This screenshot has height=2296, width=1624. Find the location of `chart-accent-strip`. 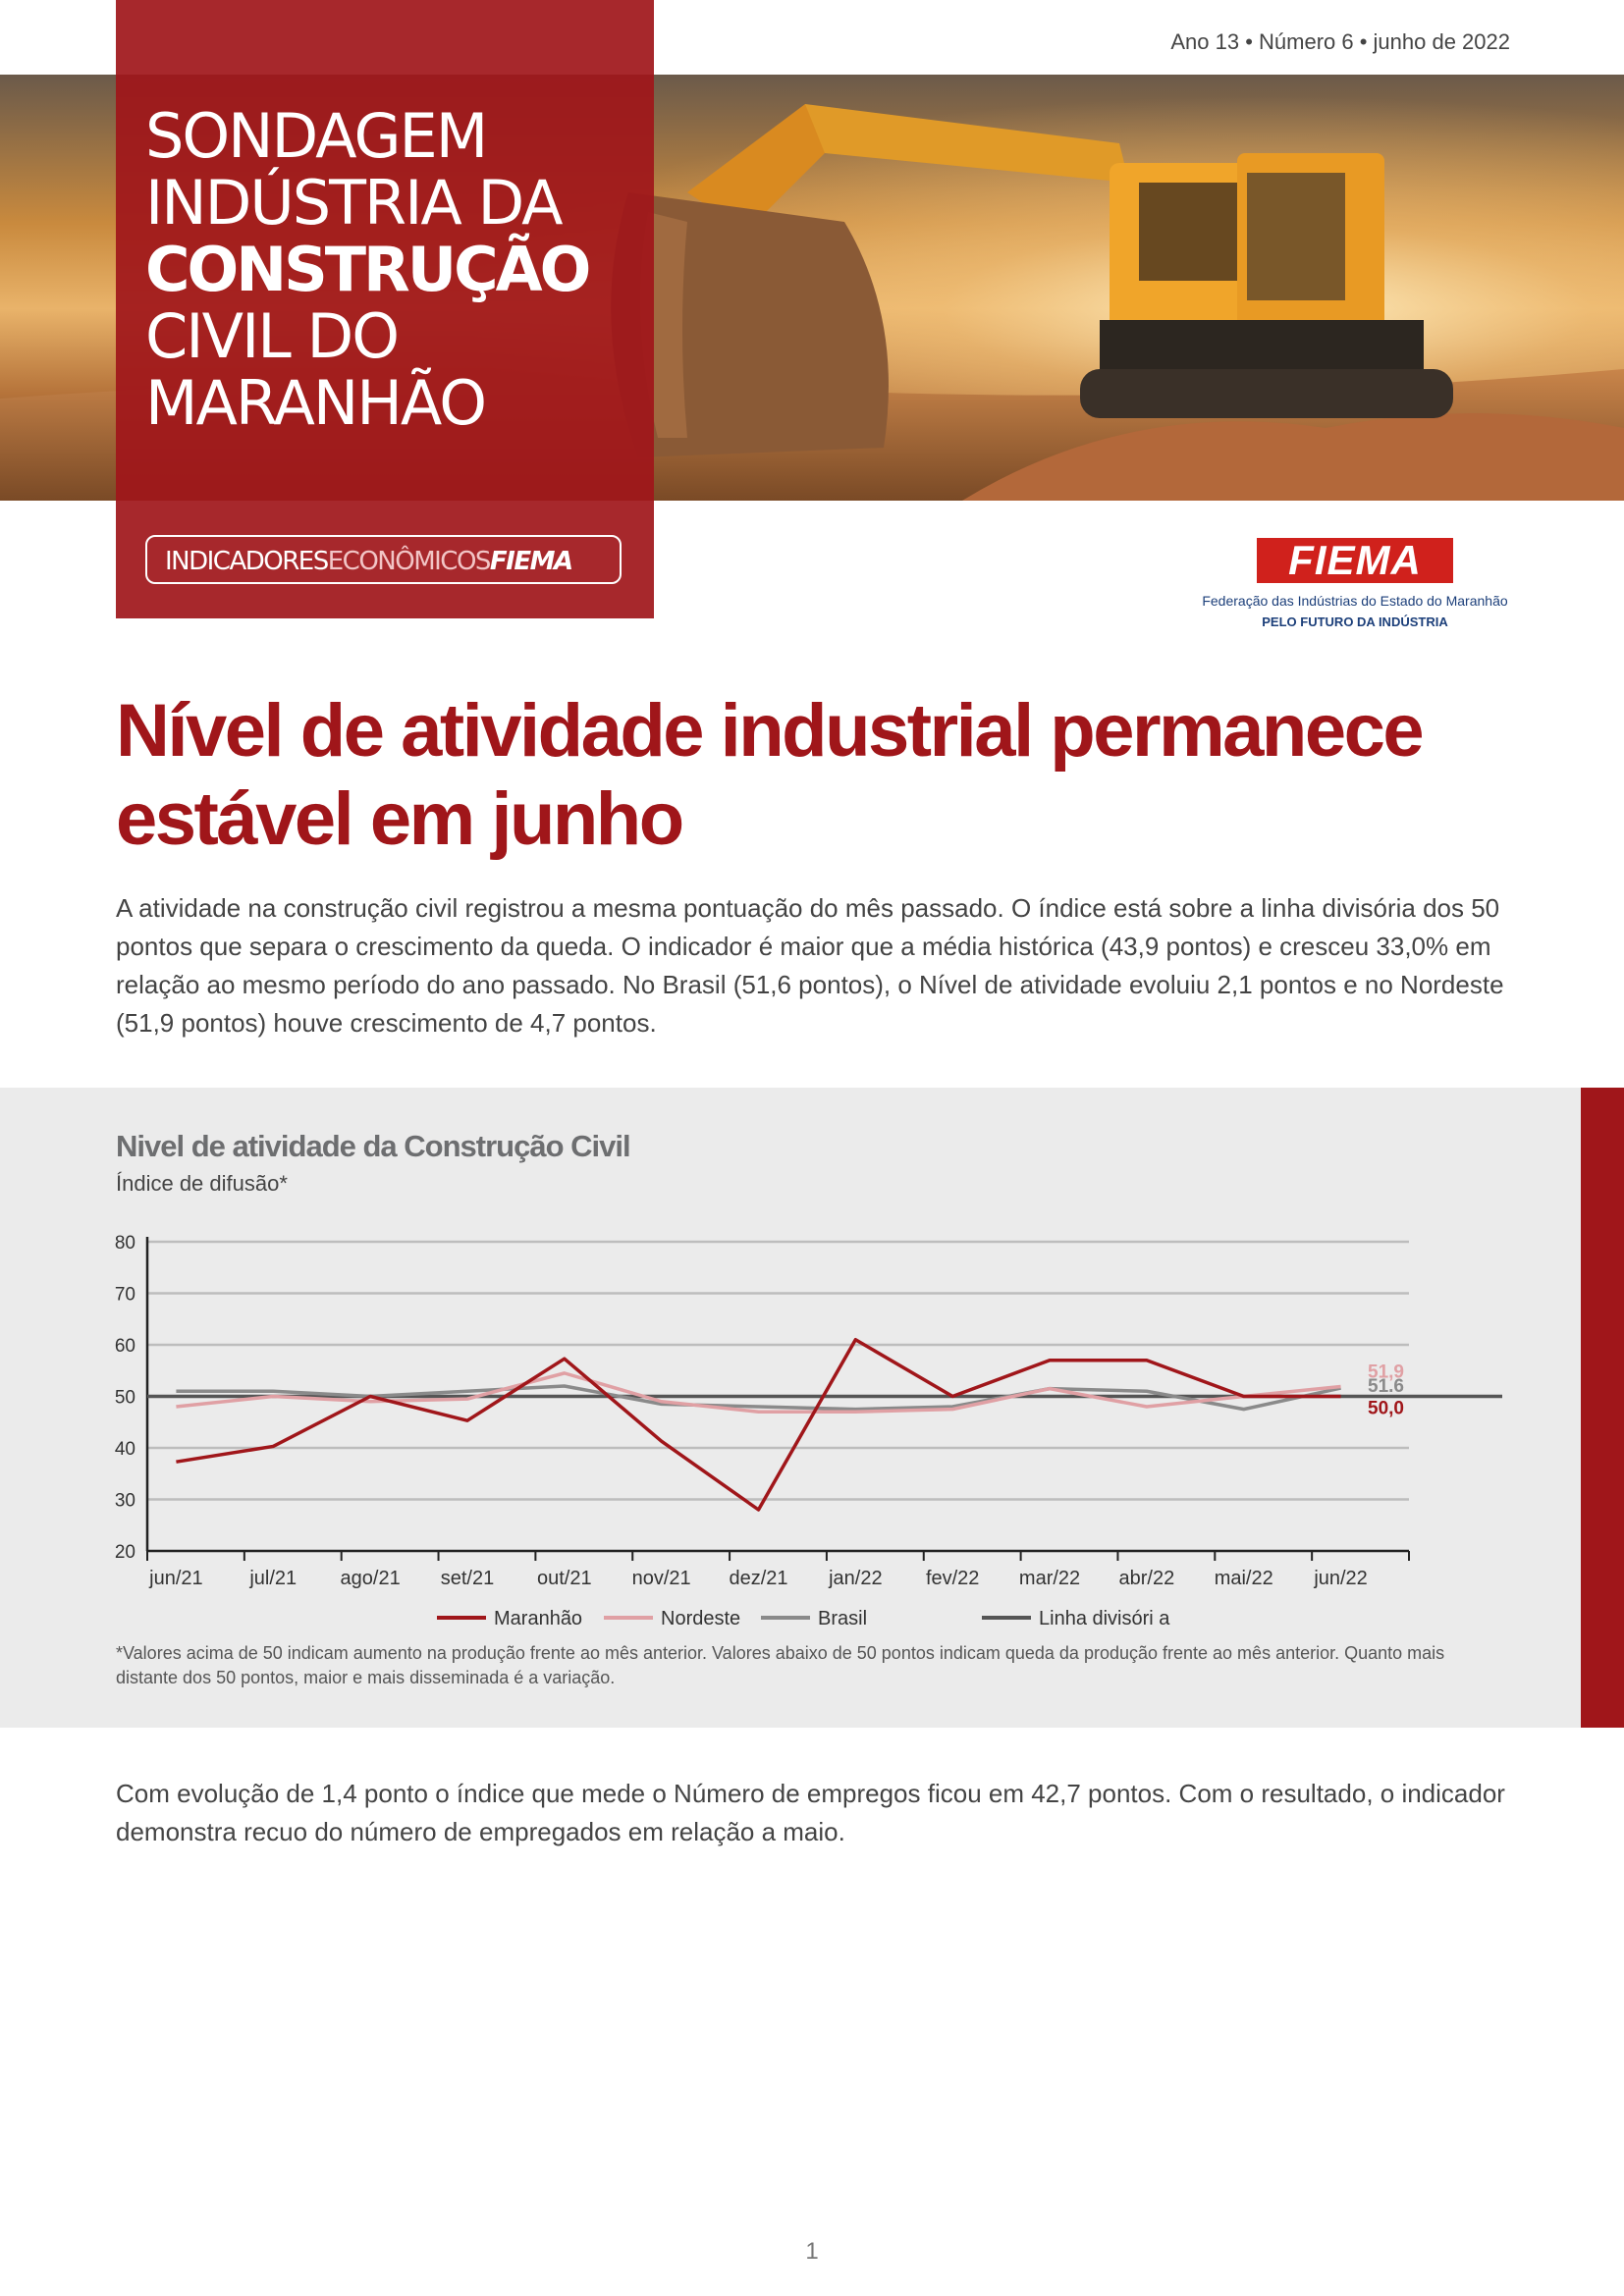

chart-accent-strip is located at coordinates (1602, 1408).